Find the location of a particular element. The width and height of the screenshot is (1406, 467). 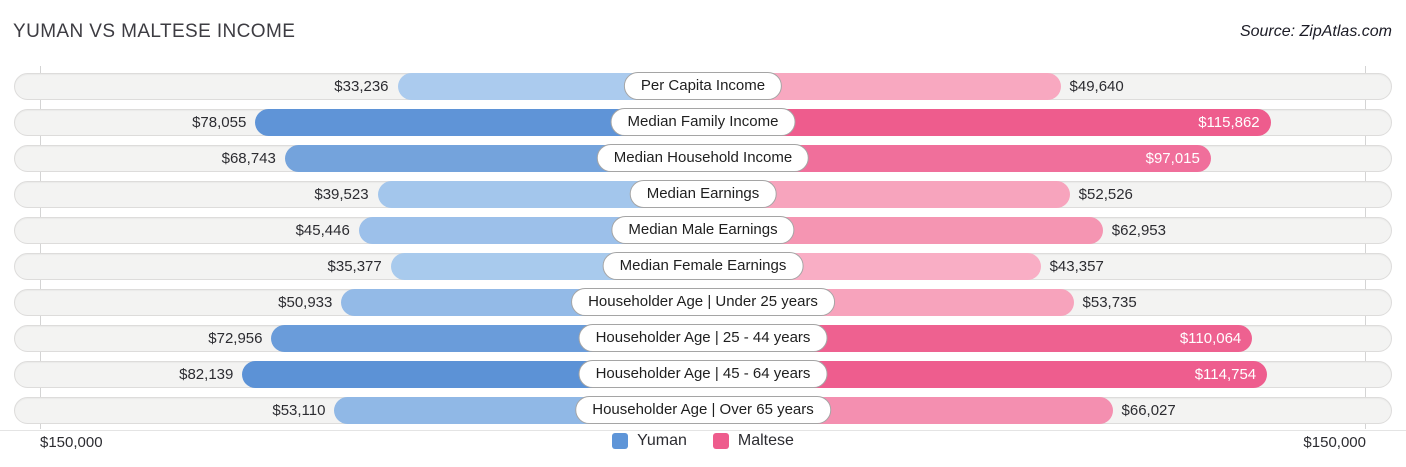

yuman-value-label: $35,377 is located at coordinates (354, 266).